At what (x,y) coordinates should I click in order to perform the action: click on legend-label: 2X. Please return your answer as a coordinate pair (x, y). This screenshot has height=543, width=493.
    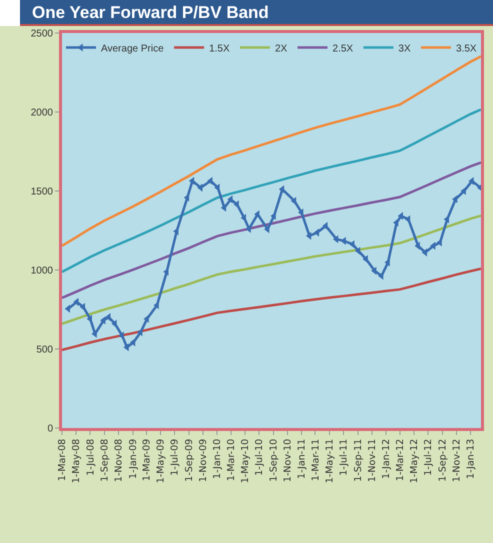
    Looking at the image, I should click on (281, 48).